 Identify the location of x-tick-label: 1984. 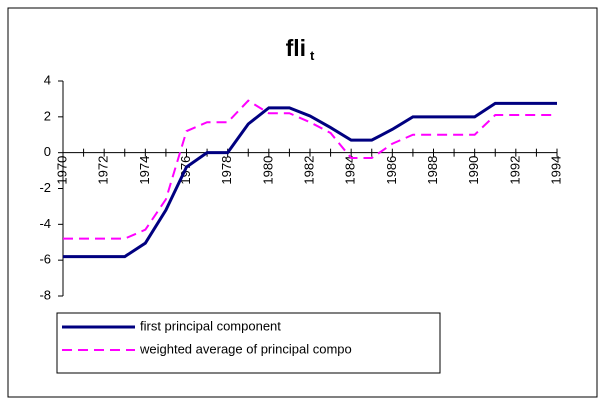
(350, 170).